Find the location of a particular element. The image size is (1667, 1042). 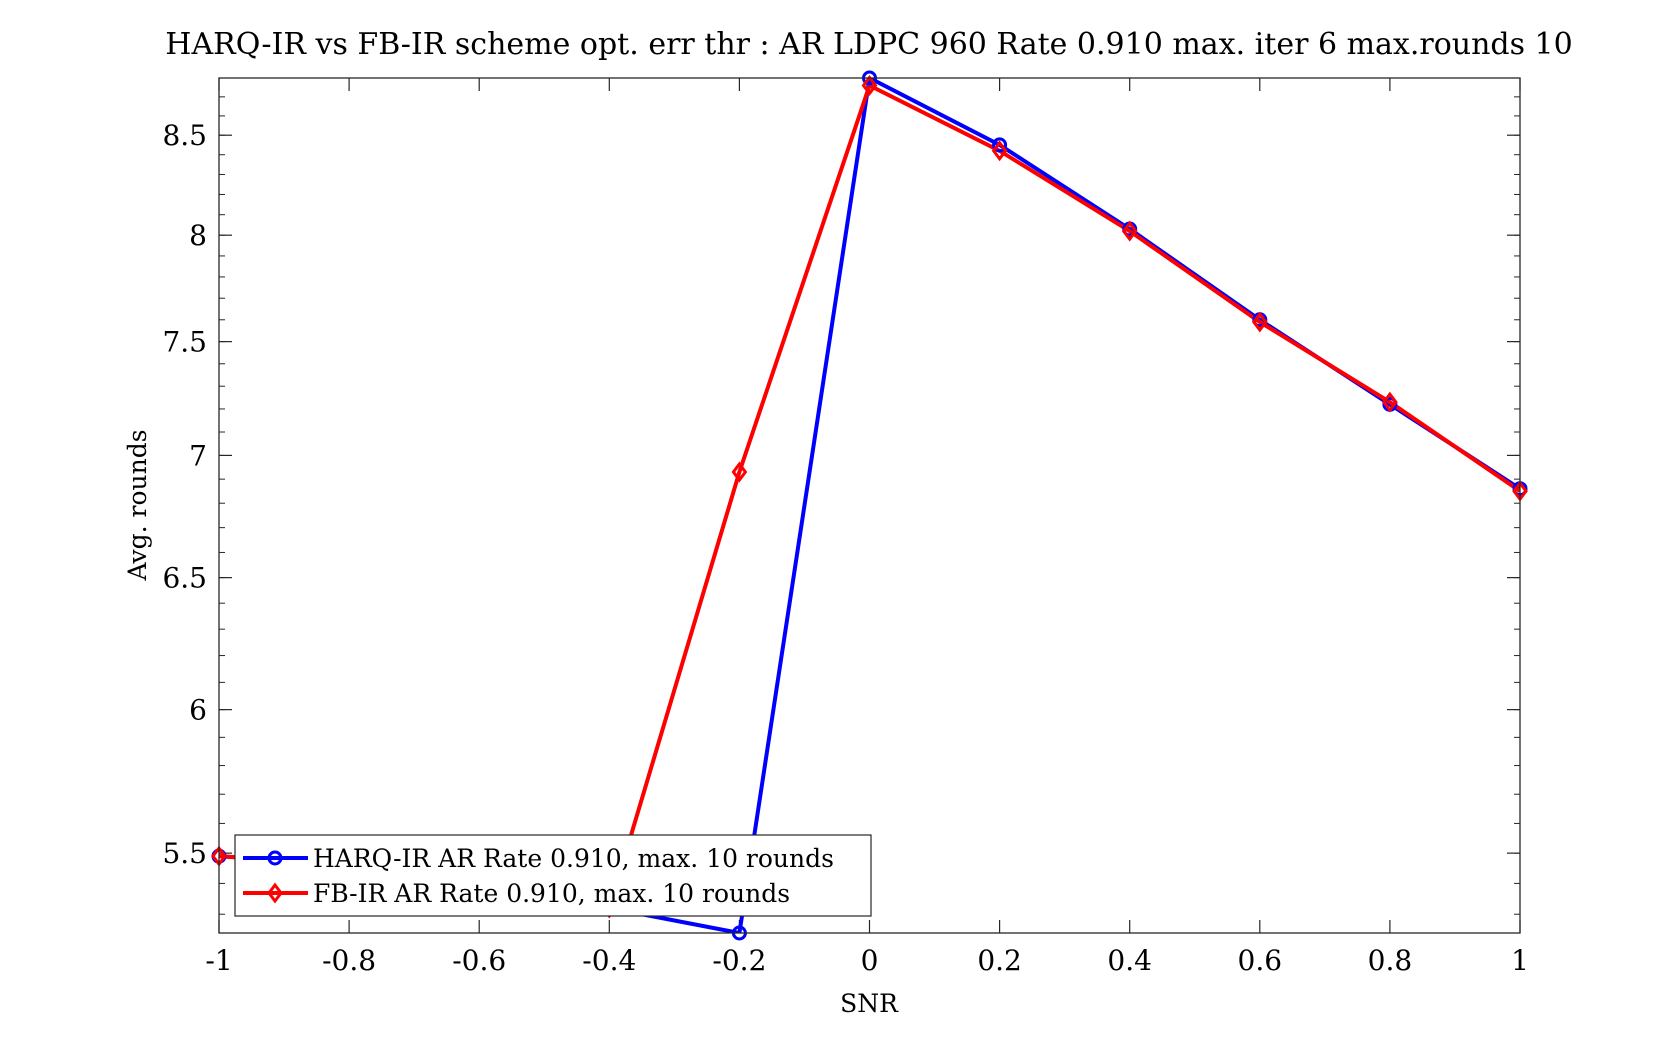

x-tick-label: 0.6 is located at coordinates (1260, 960).